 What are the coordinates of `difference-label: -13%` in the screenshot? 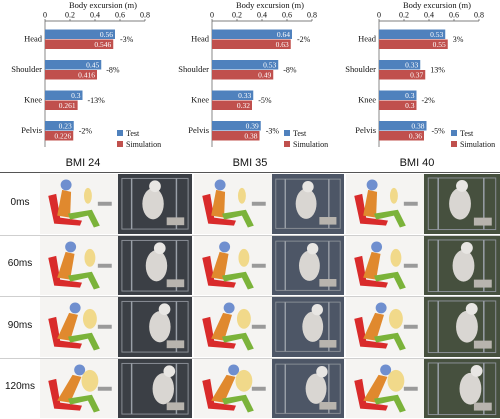 It's located at (97, 100).